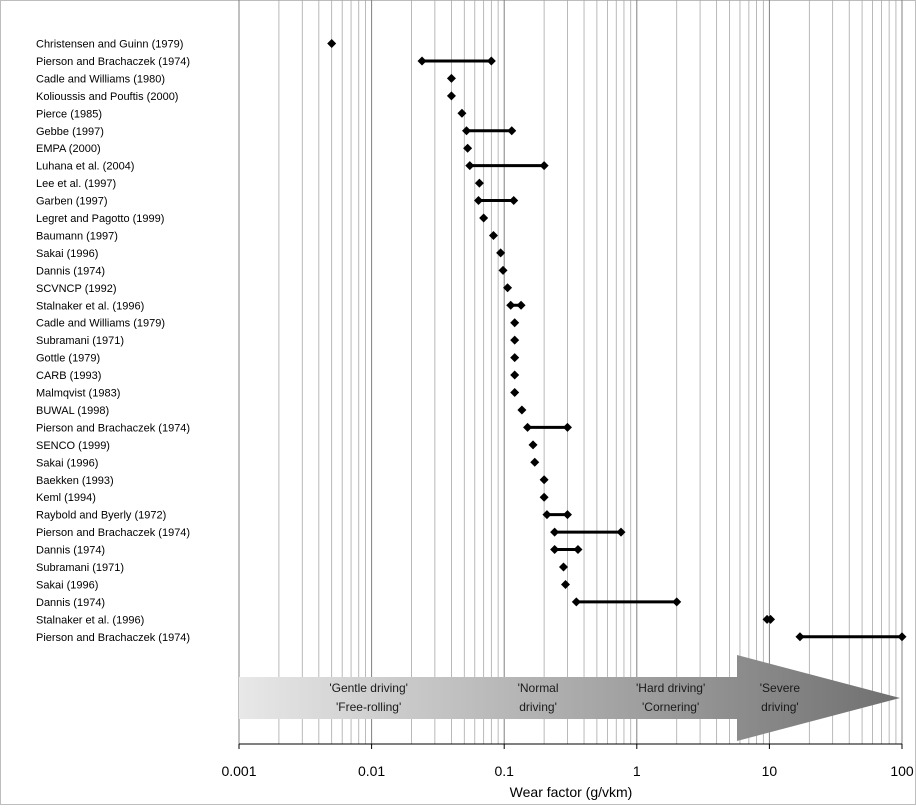 The width and height of the screenshot is (916, 810). What do you see at coordinates (637, 771) in the screenshot?
I see `x-tick-label: 1` at bounding box center [637, 771].